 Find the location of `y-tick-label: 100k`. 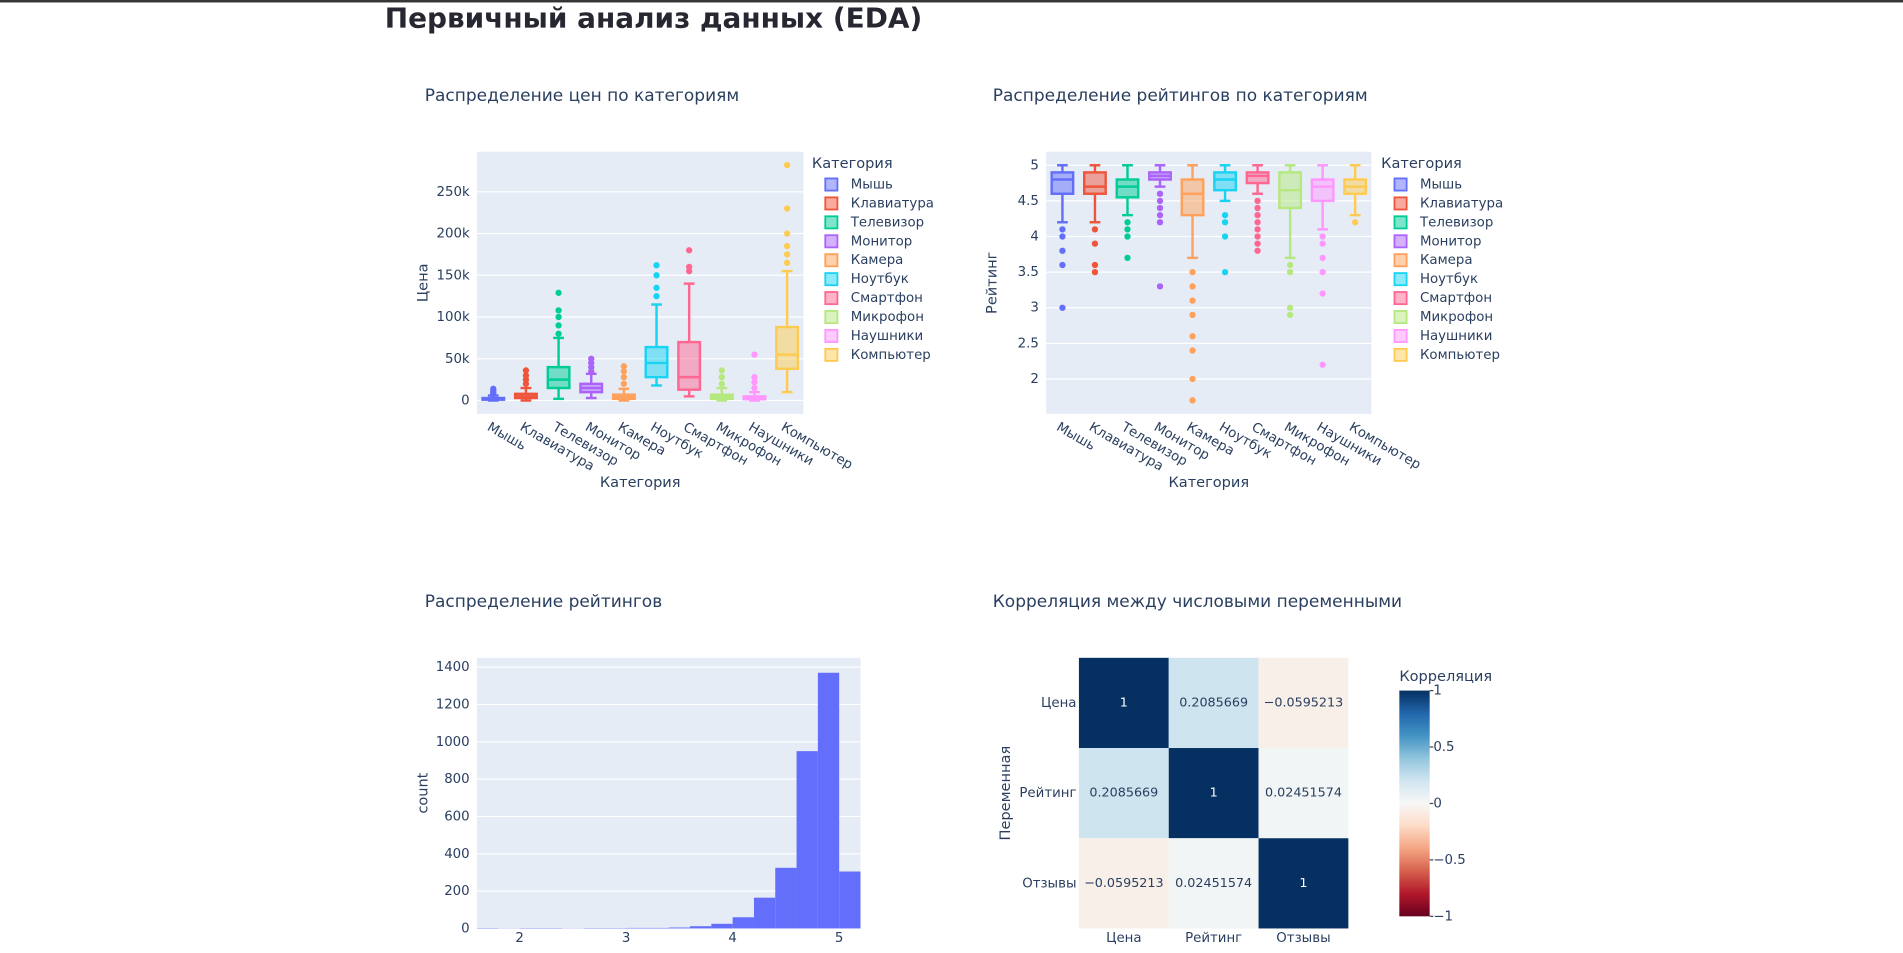

y-tick-label: 100k is located at coordinates (452, 317).